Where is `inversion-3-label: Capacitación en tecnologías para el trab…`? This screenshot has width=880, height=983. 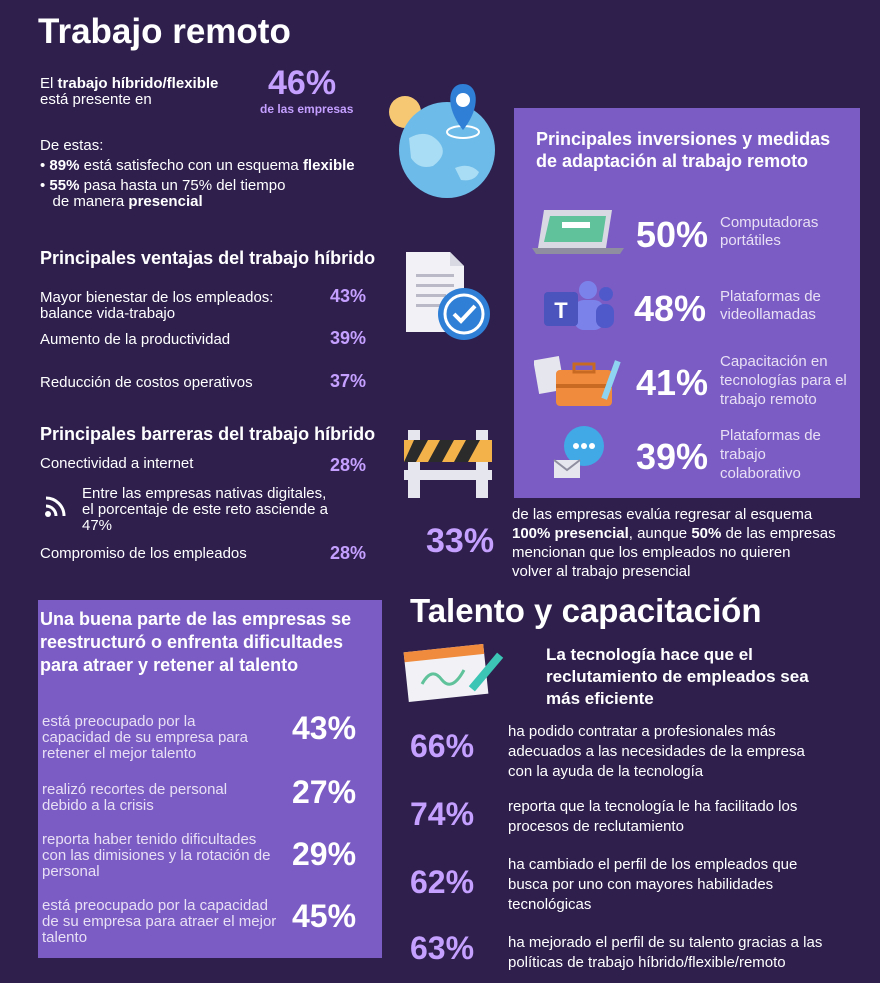
inversion-3-label: Capacitación en tecnologías para el trab… is located at coordinates (783, 380).